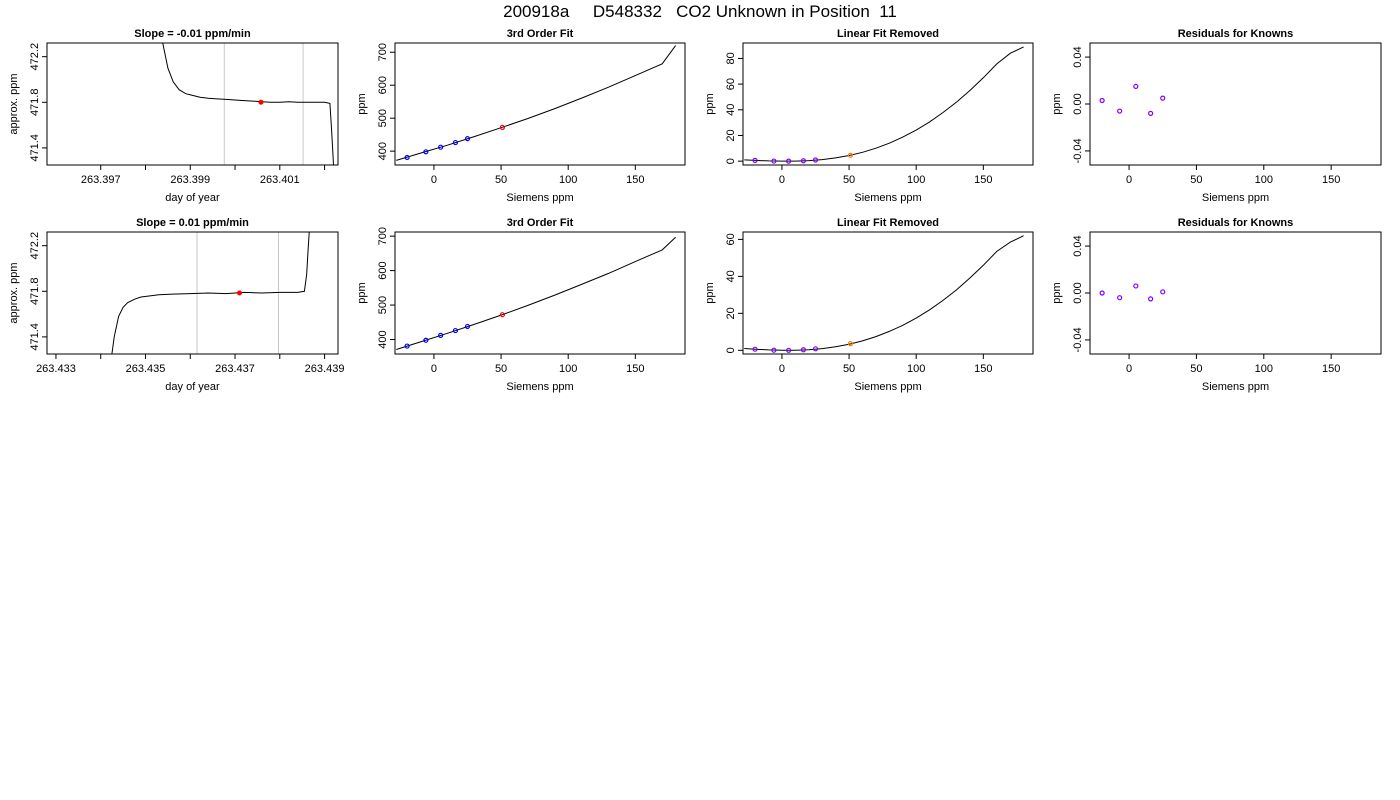 This screenshot has height=800, width=1400. Describe the element at coordinates (731, 58) in the screenshot. I see `y-tick-label: 80` at that location.